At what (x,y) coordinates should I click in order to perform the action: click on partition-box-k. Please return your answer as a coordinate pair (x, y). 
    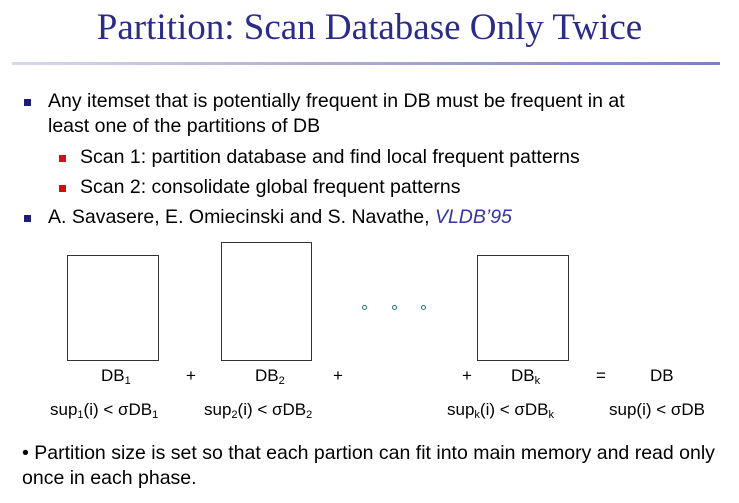
    Looking at the image, I should click on (523, 308).